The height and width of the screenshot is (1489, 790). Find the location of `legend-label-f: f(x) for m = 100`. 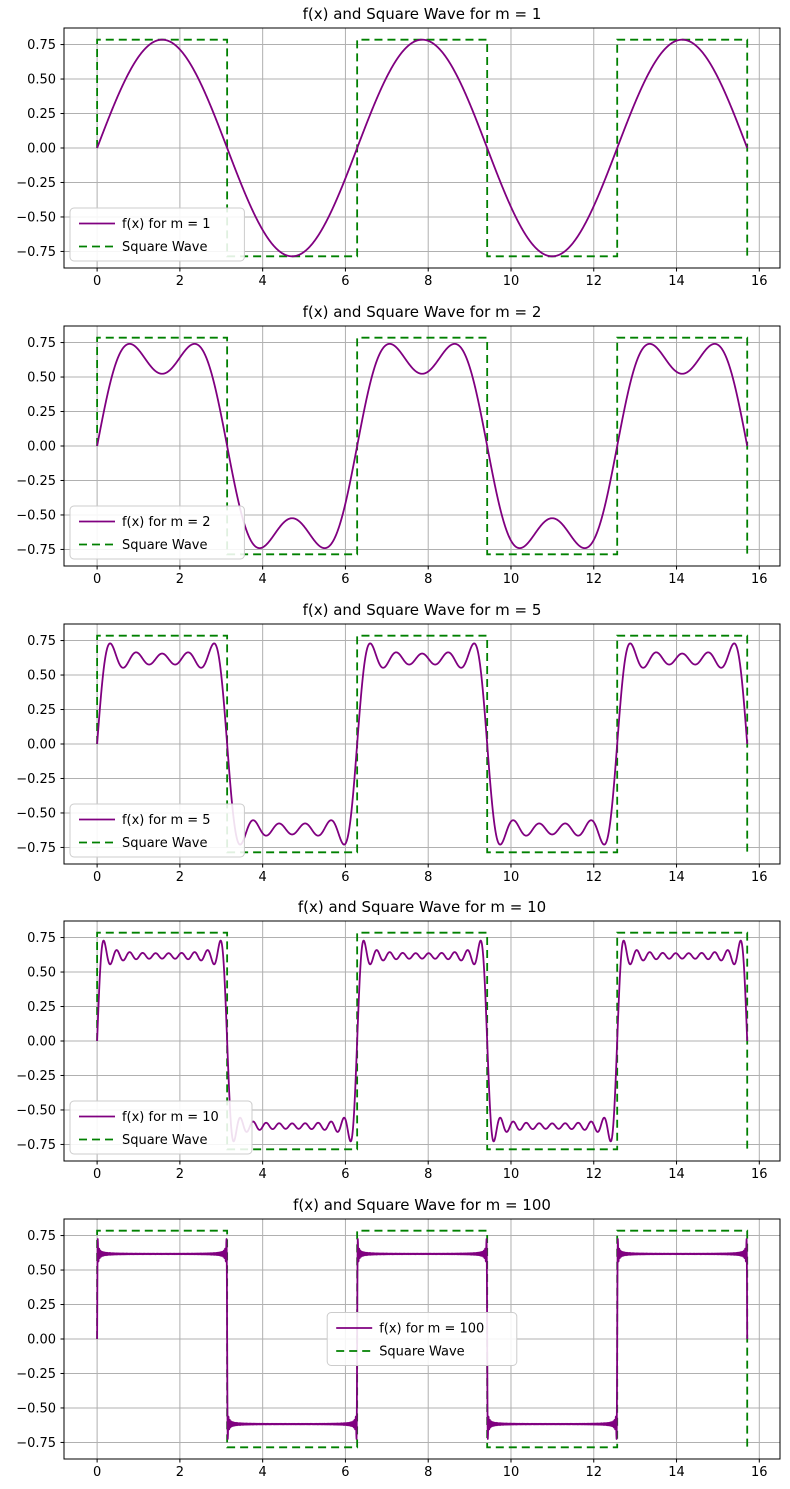

legend-label-f: f(x) for m = 100 is located at coordinates (431, 1329).